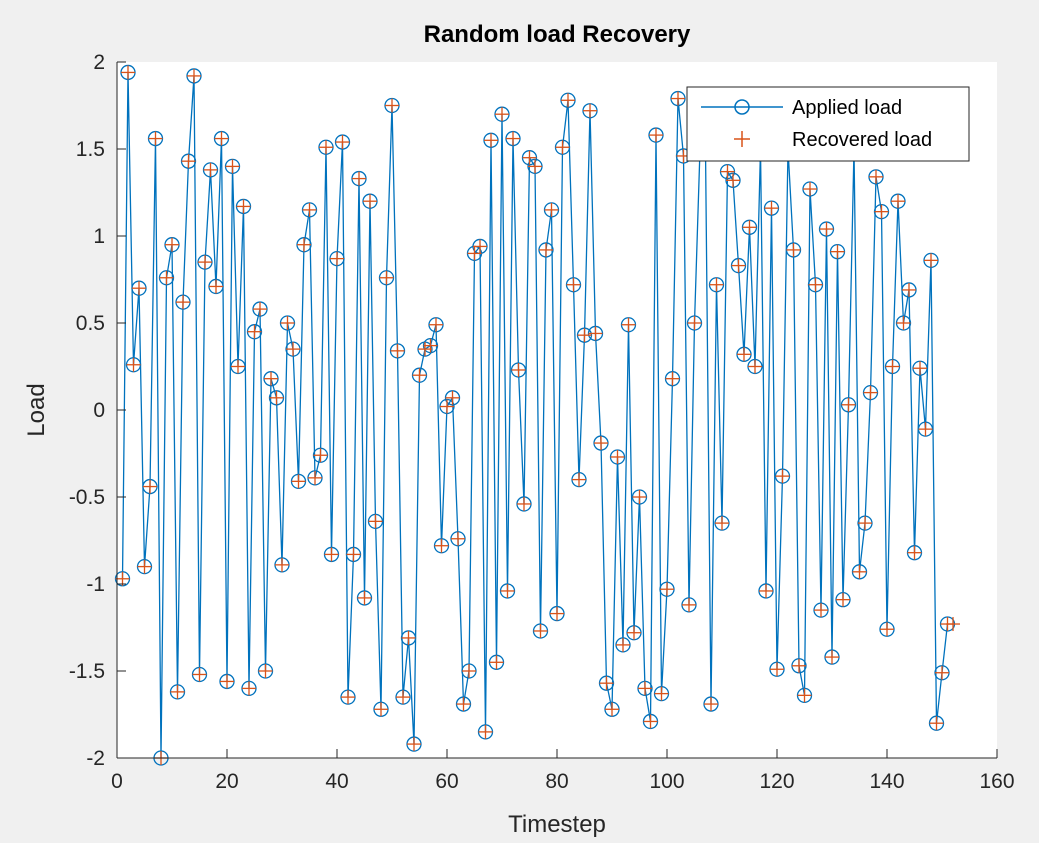  Describe the element at coordinates (862, 140) in the screenshot. I see `legend-label-recovered: Recovered load` at that location.